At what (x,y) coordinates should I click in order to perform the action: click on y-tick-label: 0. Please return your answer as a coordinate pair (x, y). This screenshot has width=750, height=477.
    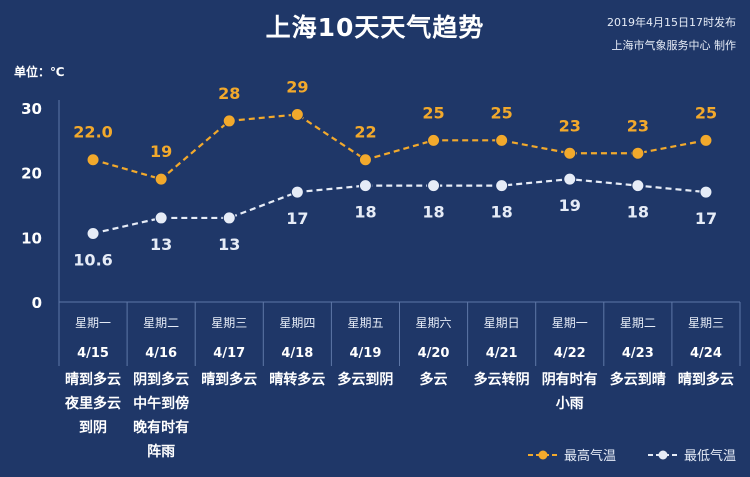
    Looking at the image, I should click on (37, 303).